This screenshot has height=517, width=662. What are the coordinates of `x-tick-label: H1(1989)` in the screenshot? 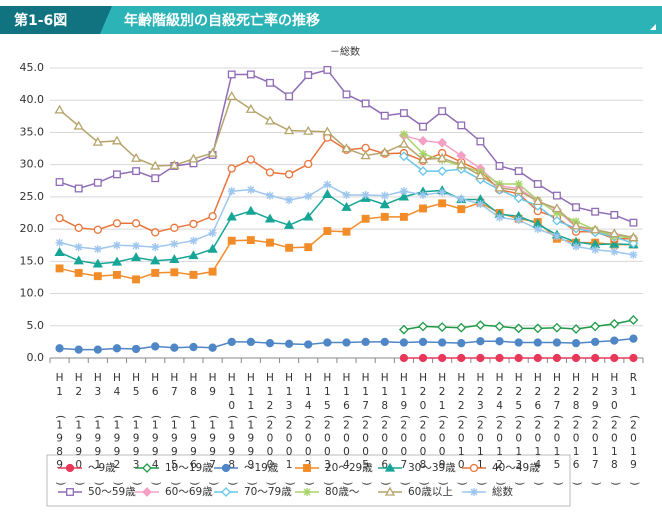 It's located at (61, 429).